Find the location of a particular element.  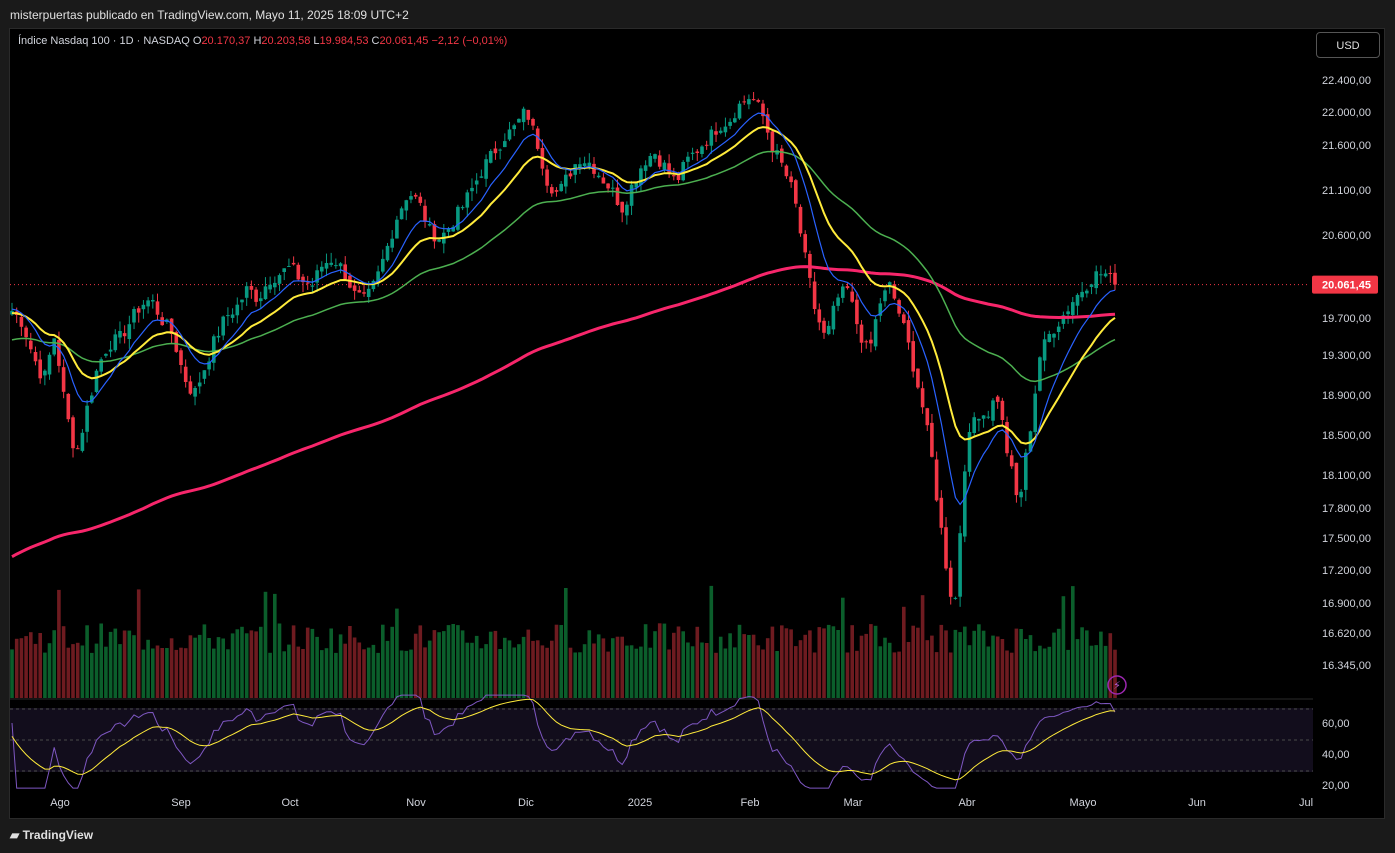

lightning-icon is located at coordinates (1117, 685).